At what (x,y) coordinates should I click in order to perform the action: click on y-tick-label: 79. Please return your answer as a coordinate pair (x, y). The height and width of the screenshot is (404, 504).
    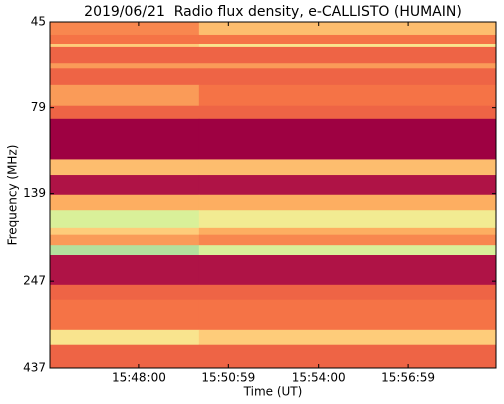
    Looking at the image, I should click on (38, 107).